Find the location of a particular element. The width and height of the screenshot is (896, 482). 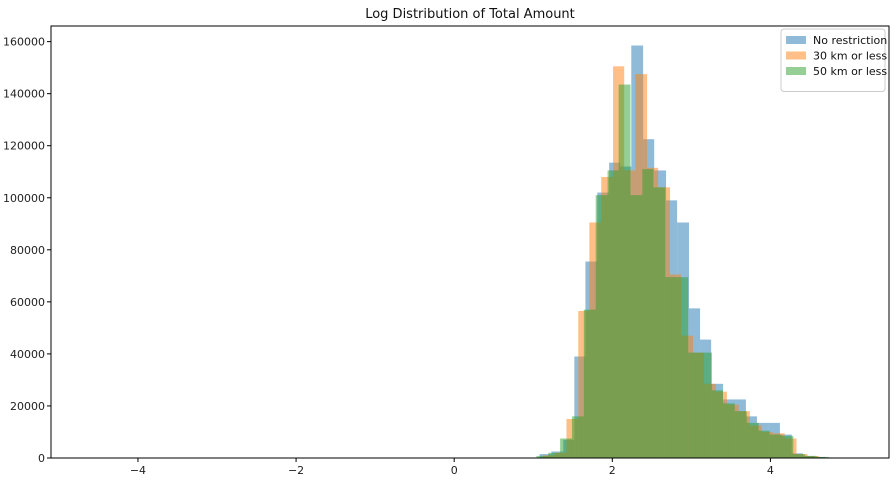

x-tick-label: 0 is located at coordinates (454, 470).